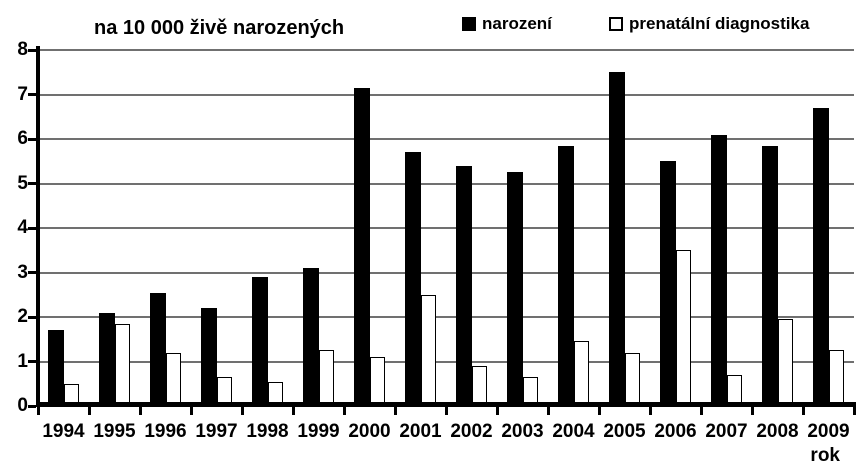  I want to click on bar-prenatalni-diagnostika-2000, so click(377, 381).